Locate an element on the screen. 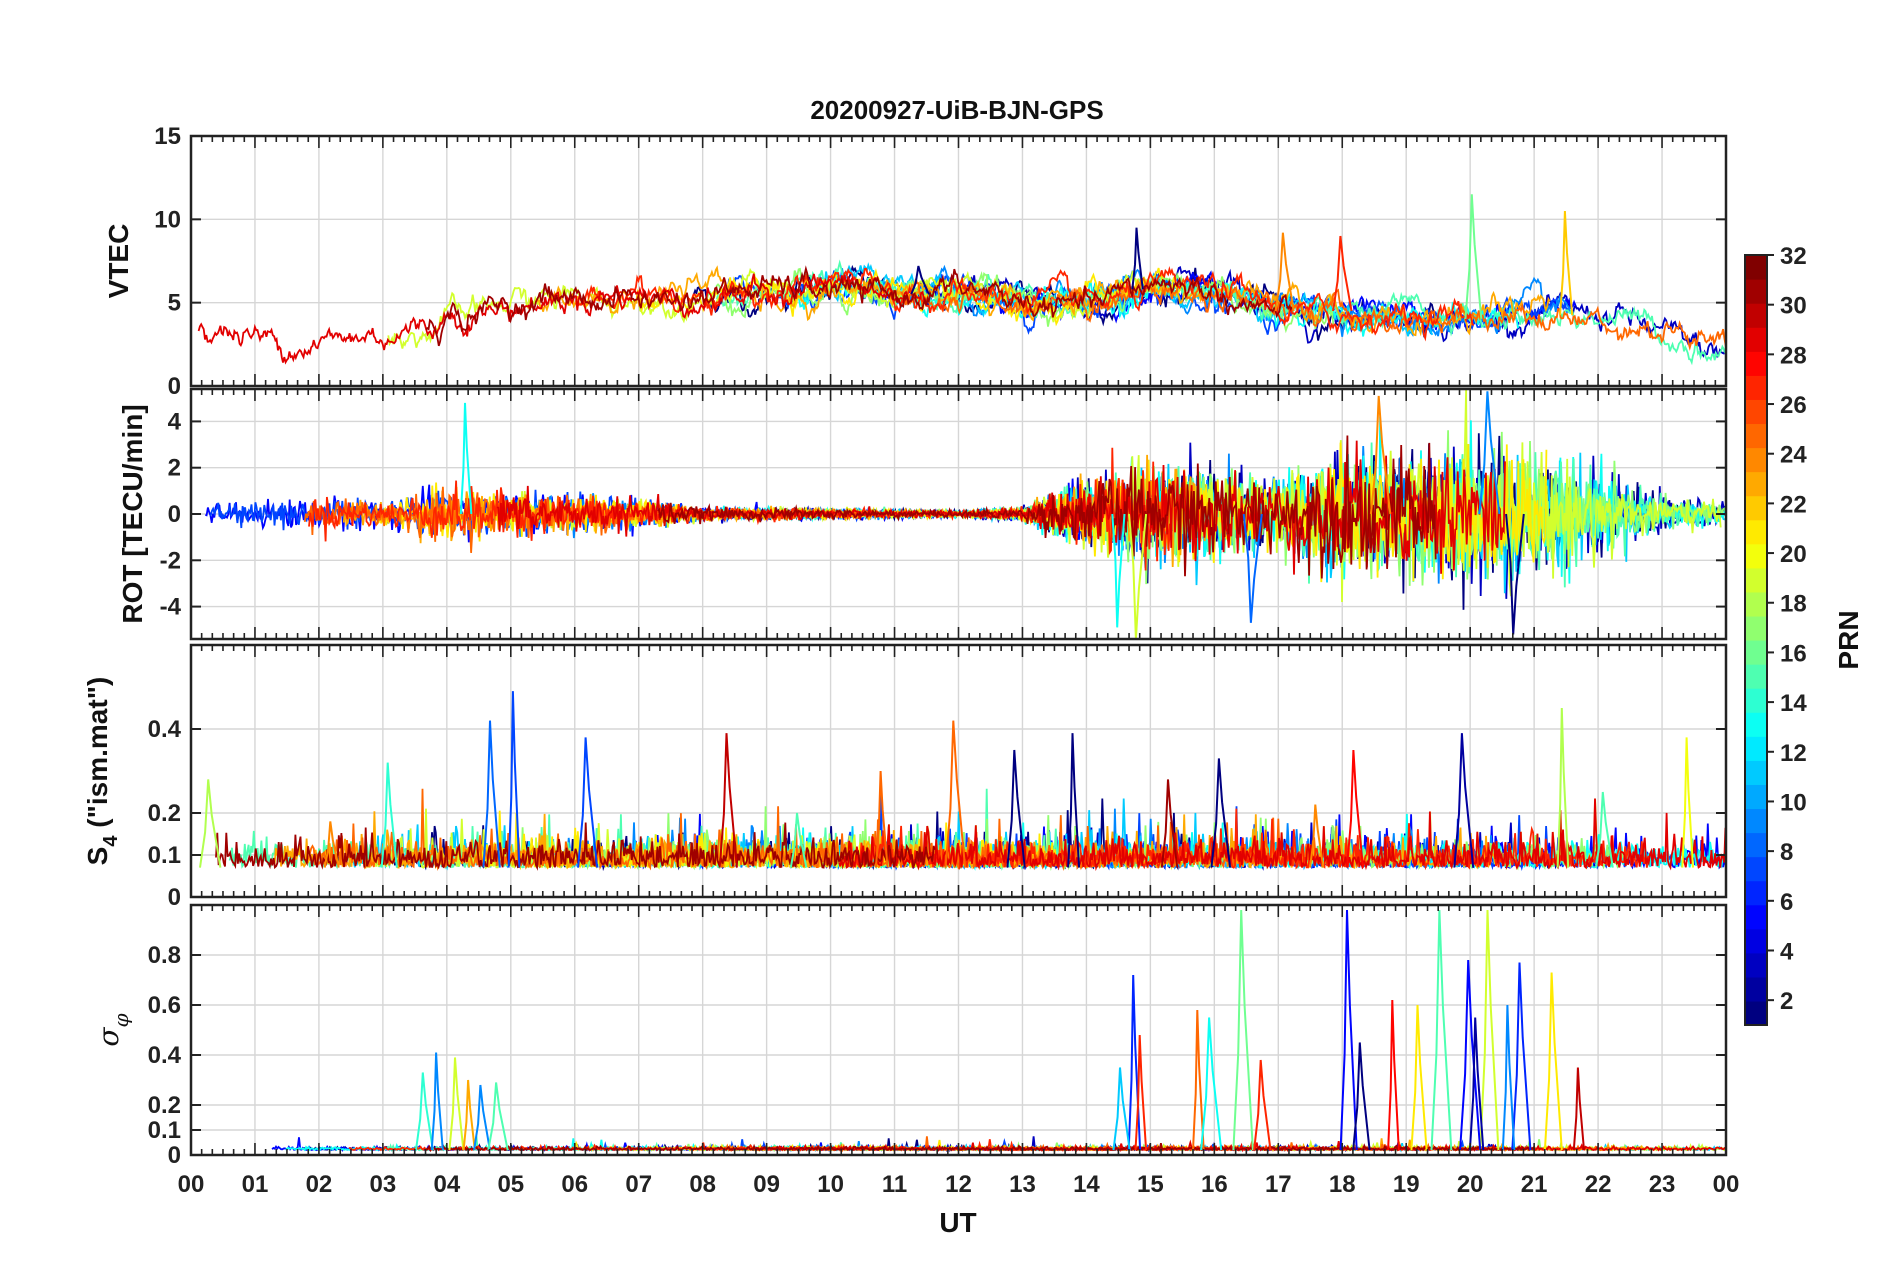  x-tick-label: 19 is located at coordinates (1406, 1184).